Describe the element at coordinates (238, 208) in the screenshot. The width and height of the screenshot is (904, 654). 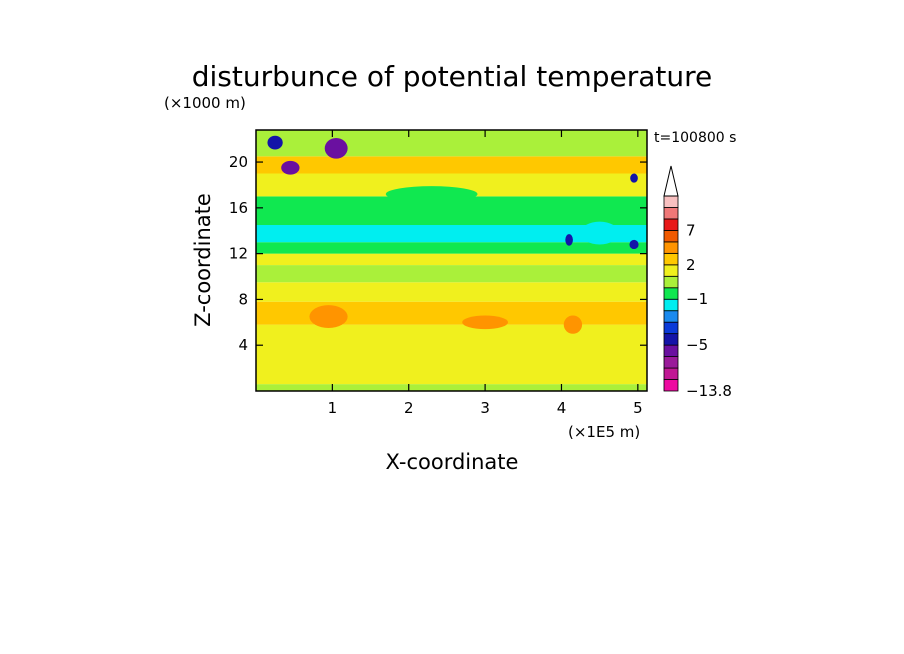
I see `y-tick-label-3: 16` at that location.